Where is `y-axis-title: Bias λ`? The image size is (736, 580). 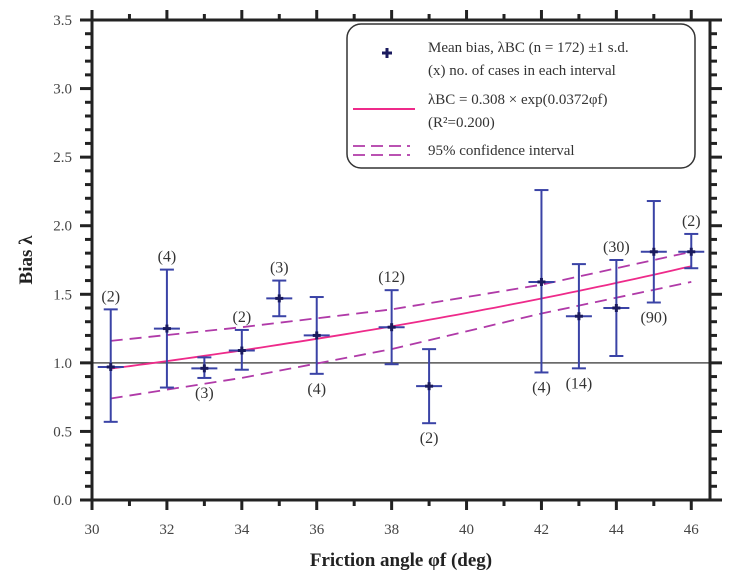
y-axis-title: Bias λ is located at coordinates (26, 260).